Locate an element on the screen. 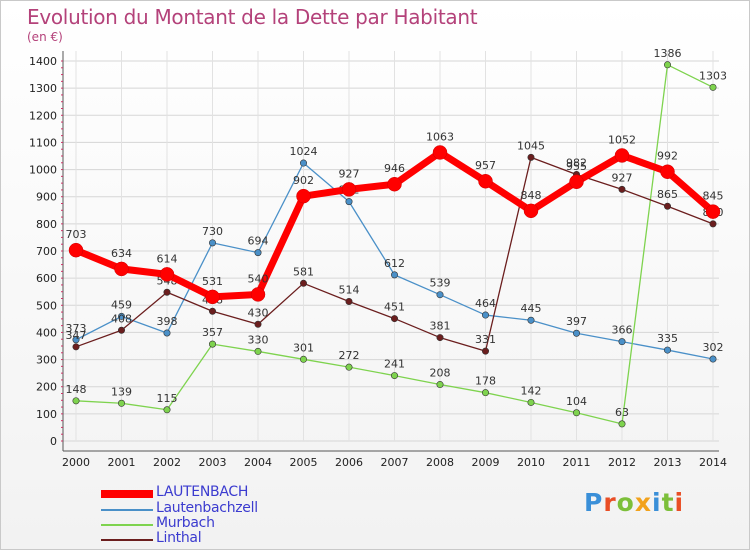  data-label-lautenbachzell: 302 is located at coordinates (713, 347).